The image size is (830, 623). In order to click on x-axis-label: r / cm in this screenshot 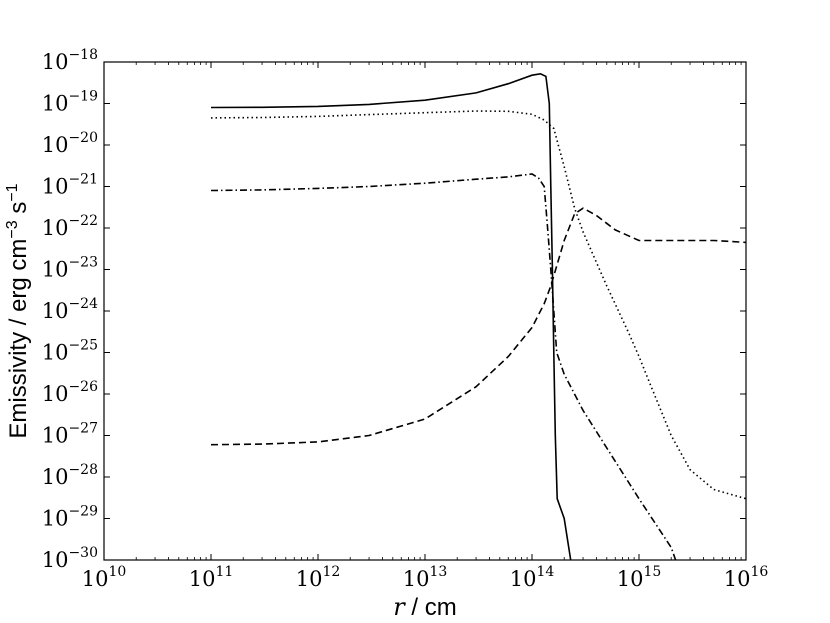, I will do `click(424, 607)`.